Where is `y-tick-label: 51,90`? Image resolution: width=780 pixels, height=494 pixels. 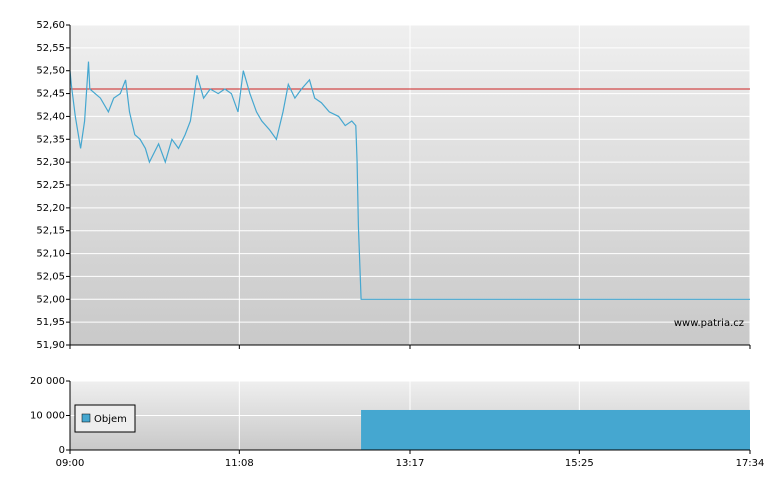 y-tick-label: 51,90 is located at coordinates (50, 345).